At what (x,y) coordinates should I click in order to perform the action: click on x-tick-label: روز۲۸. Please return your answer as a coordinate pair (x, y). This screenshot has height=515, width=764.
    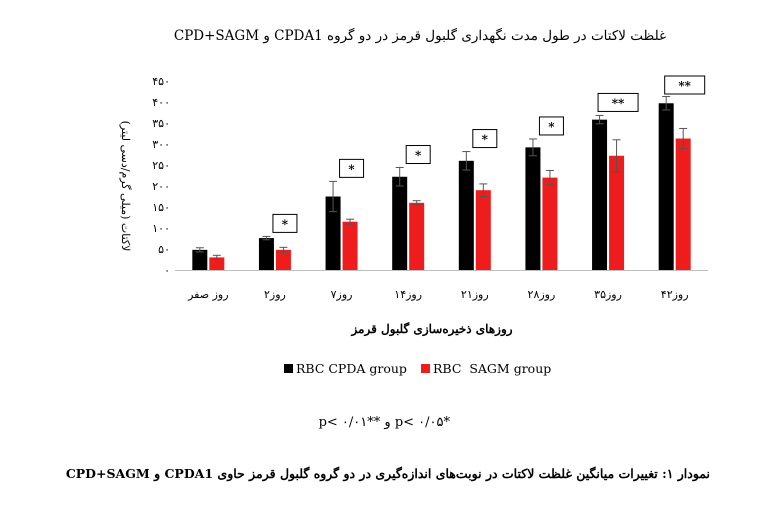
    Looking at the image, I should click on (542, 294).